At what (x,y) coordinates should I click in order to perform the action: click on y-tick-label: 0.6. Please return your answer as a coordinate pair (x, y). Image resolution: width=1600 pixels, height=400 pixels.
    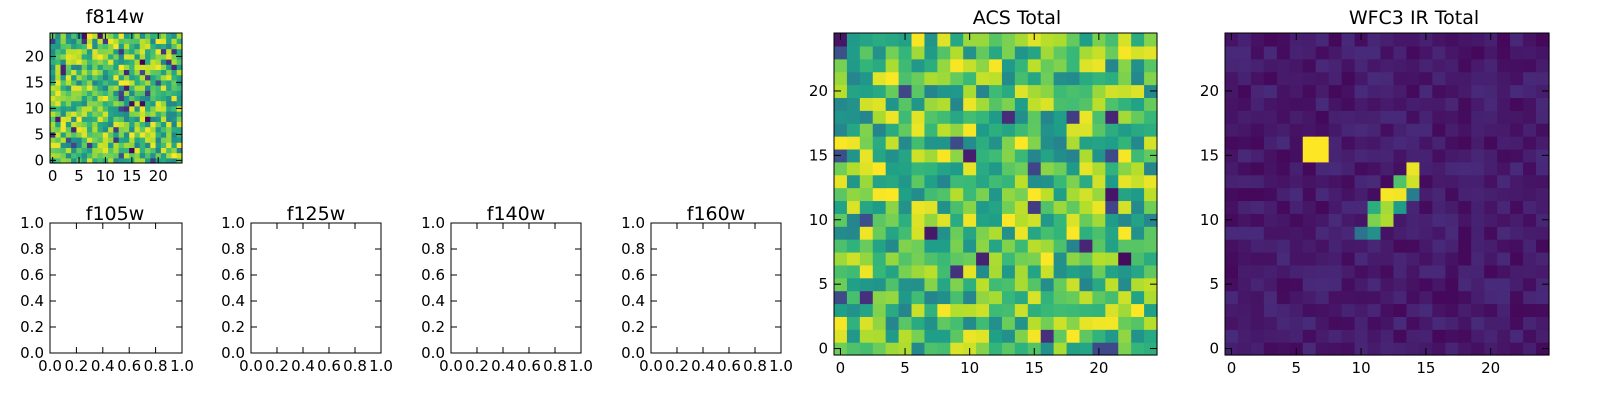
    Looking at the image, I should click on (233, 275).